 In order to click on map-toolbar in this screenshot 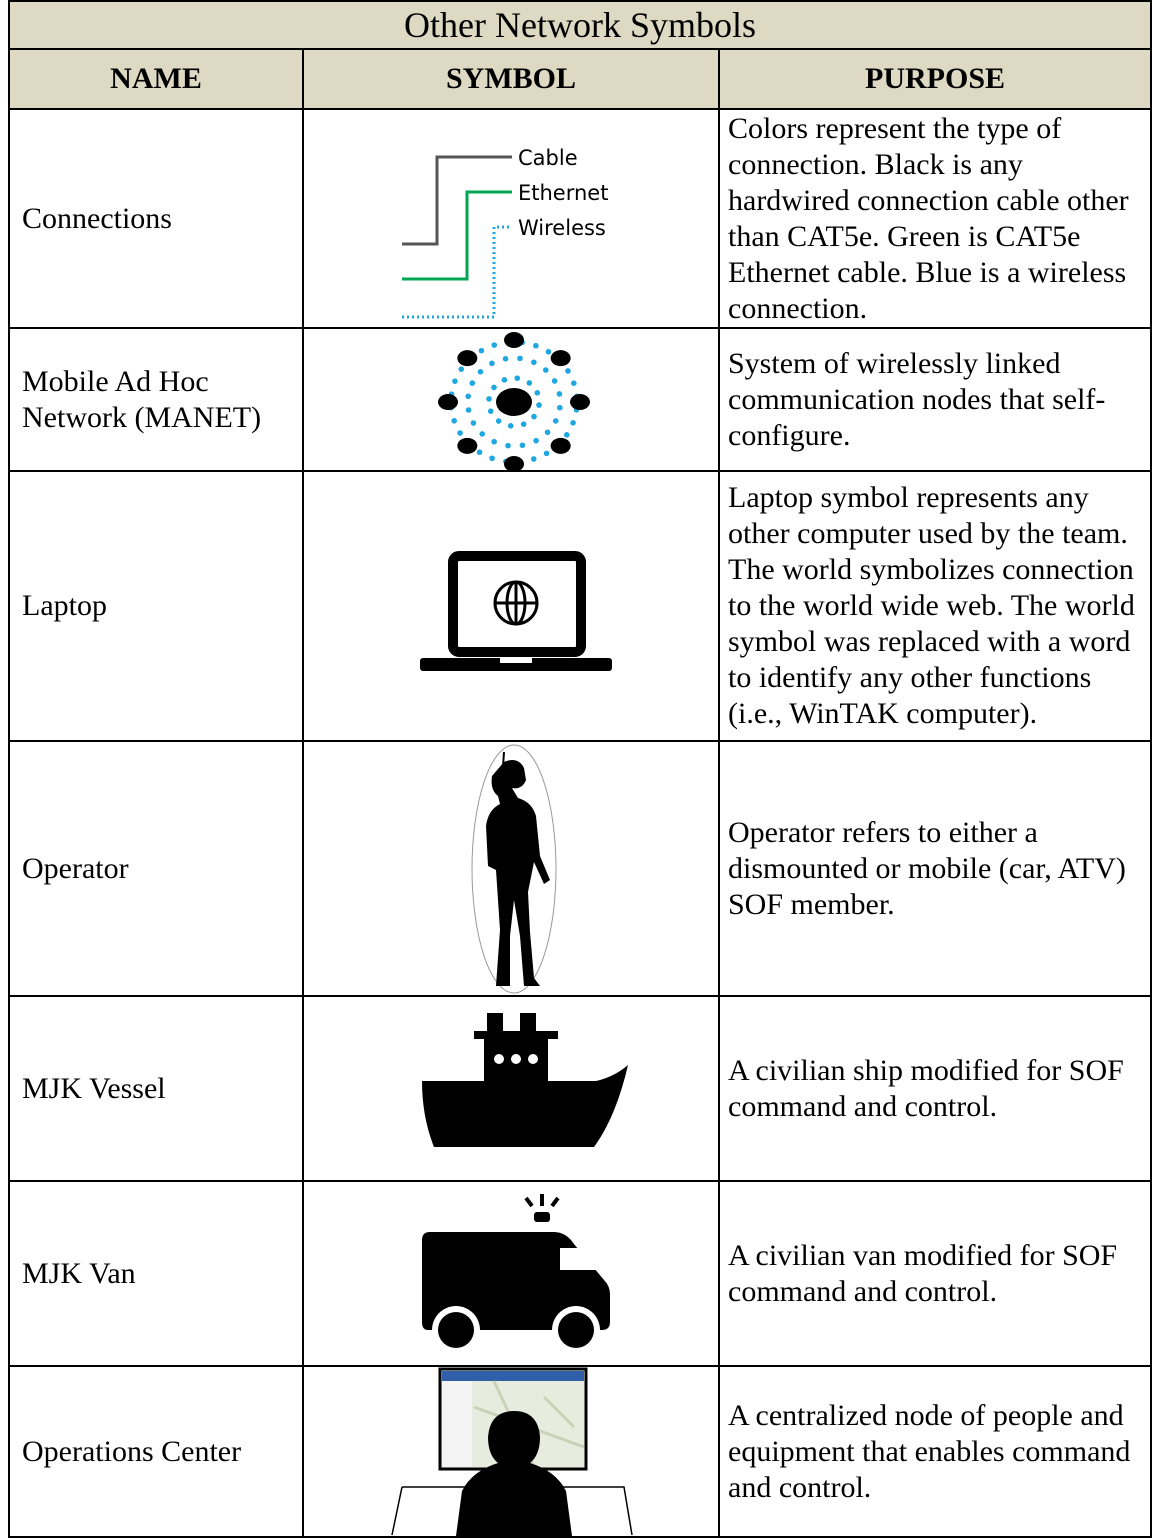, I will do `click(513, 1376)`.